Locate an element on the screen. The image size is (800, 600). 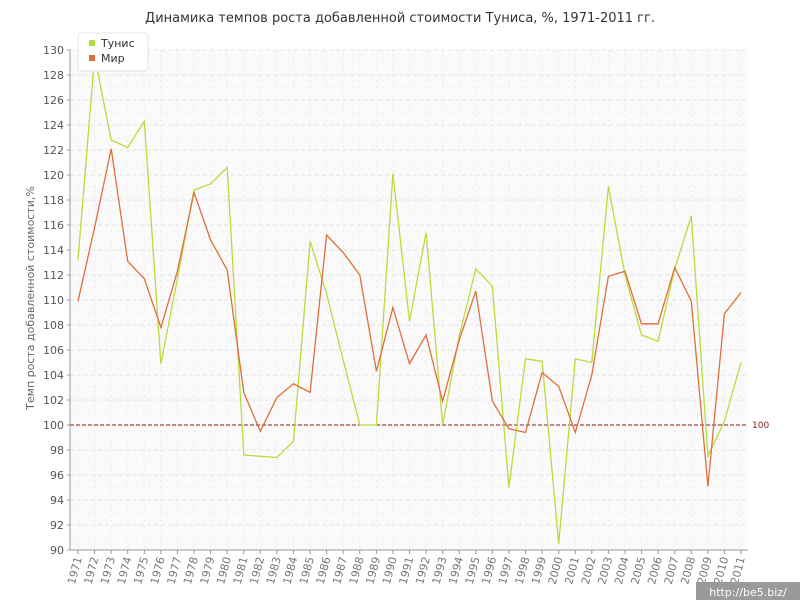
x-tick-label: 2011 is located at coordinates (738, 570).